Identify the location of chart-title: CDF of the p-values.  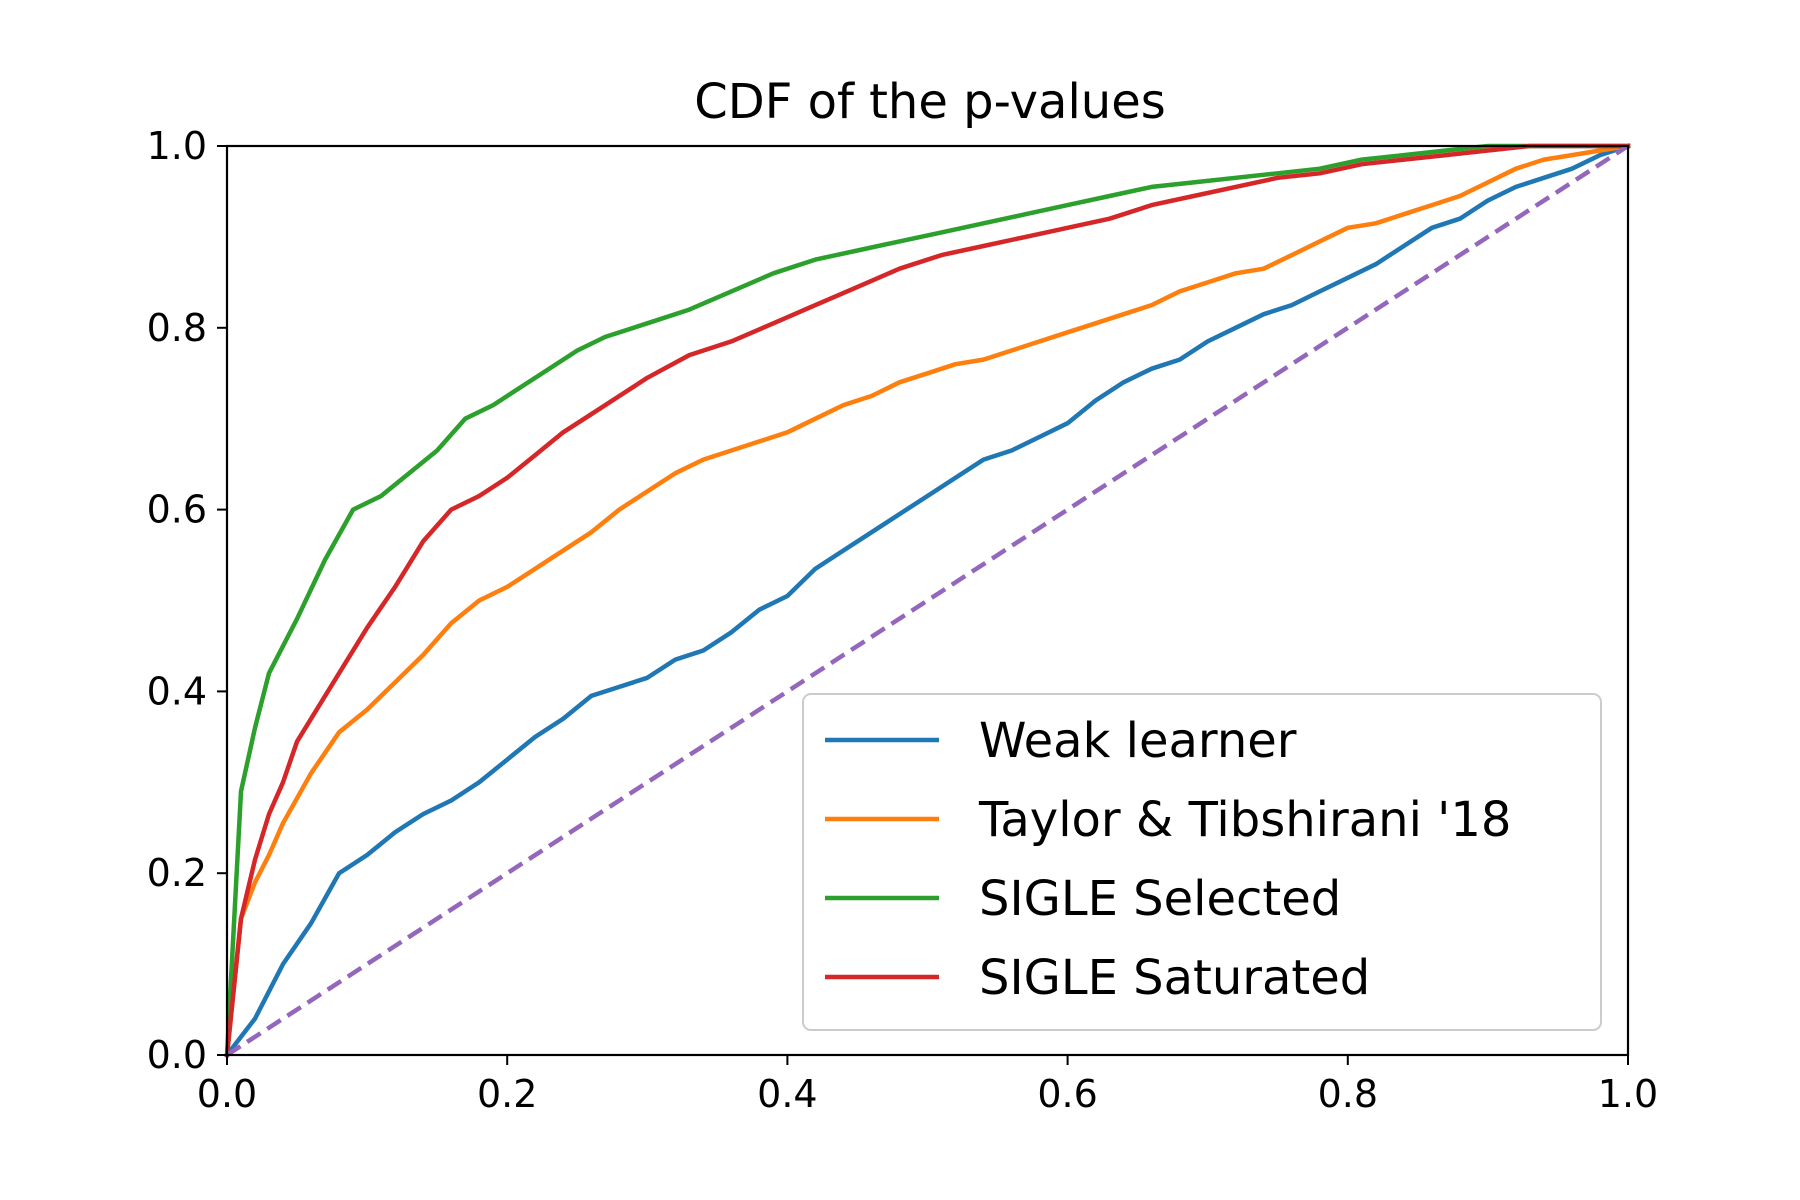
(930, 102).